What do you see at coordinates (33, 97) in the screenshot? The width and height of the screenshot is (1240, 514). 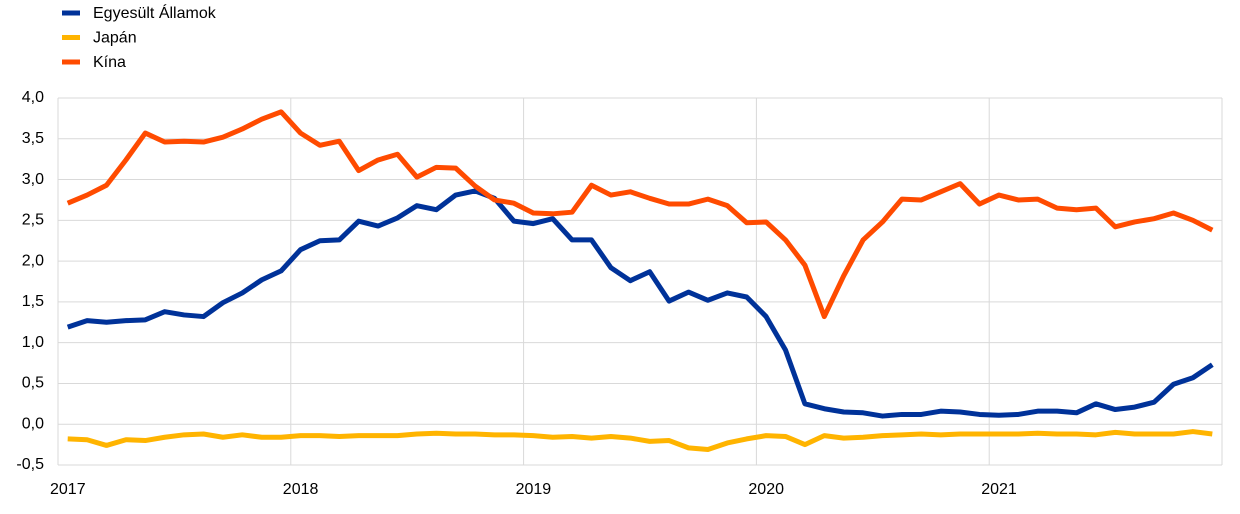 I see `y-tick-label: 4,0` at bounding box center [33, 97].